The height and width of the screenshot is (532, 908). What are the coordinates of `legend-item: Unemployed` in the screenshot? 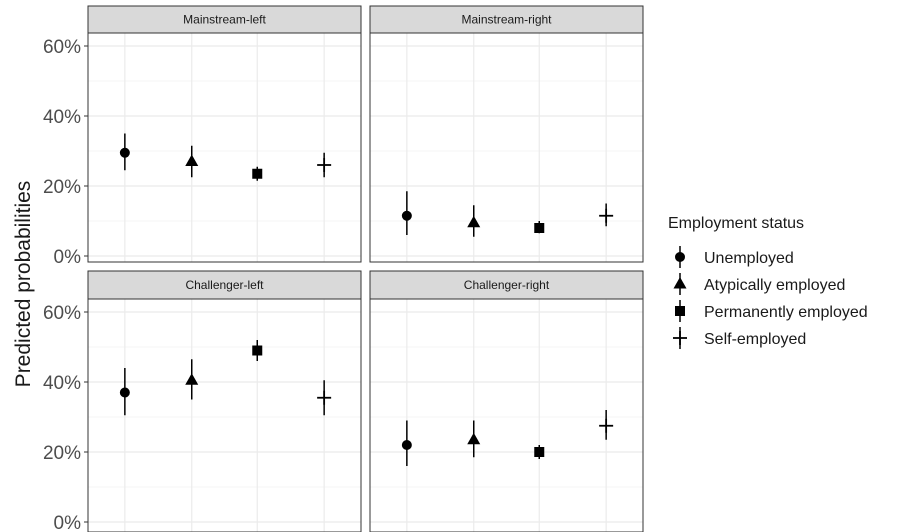 It's located at (734, 257).